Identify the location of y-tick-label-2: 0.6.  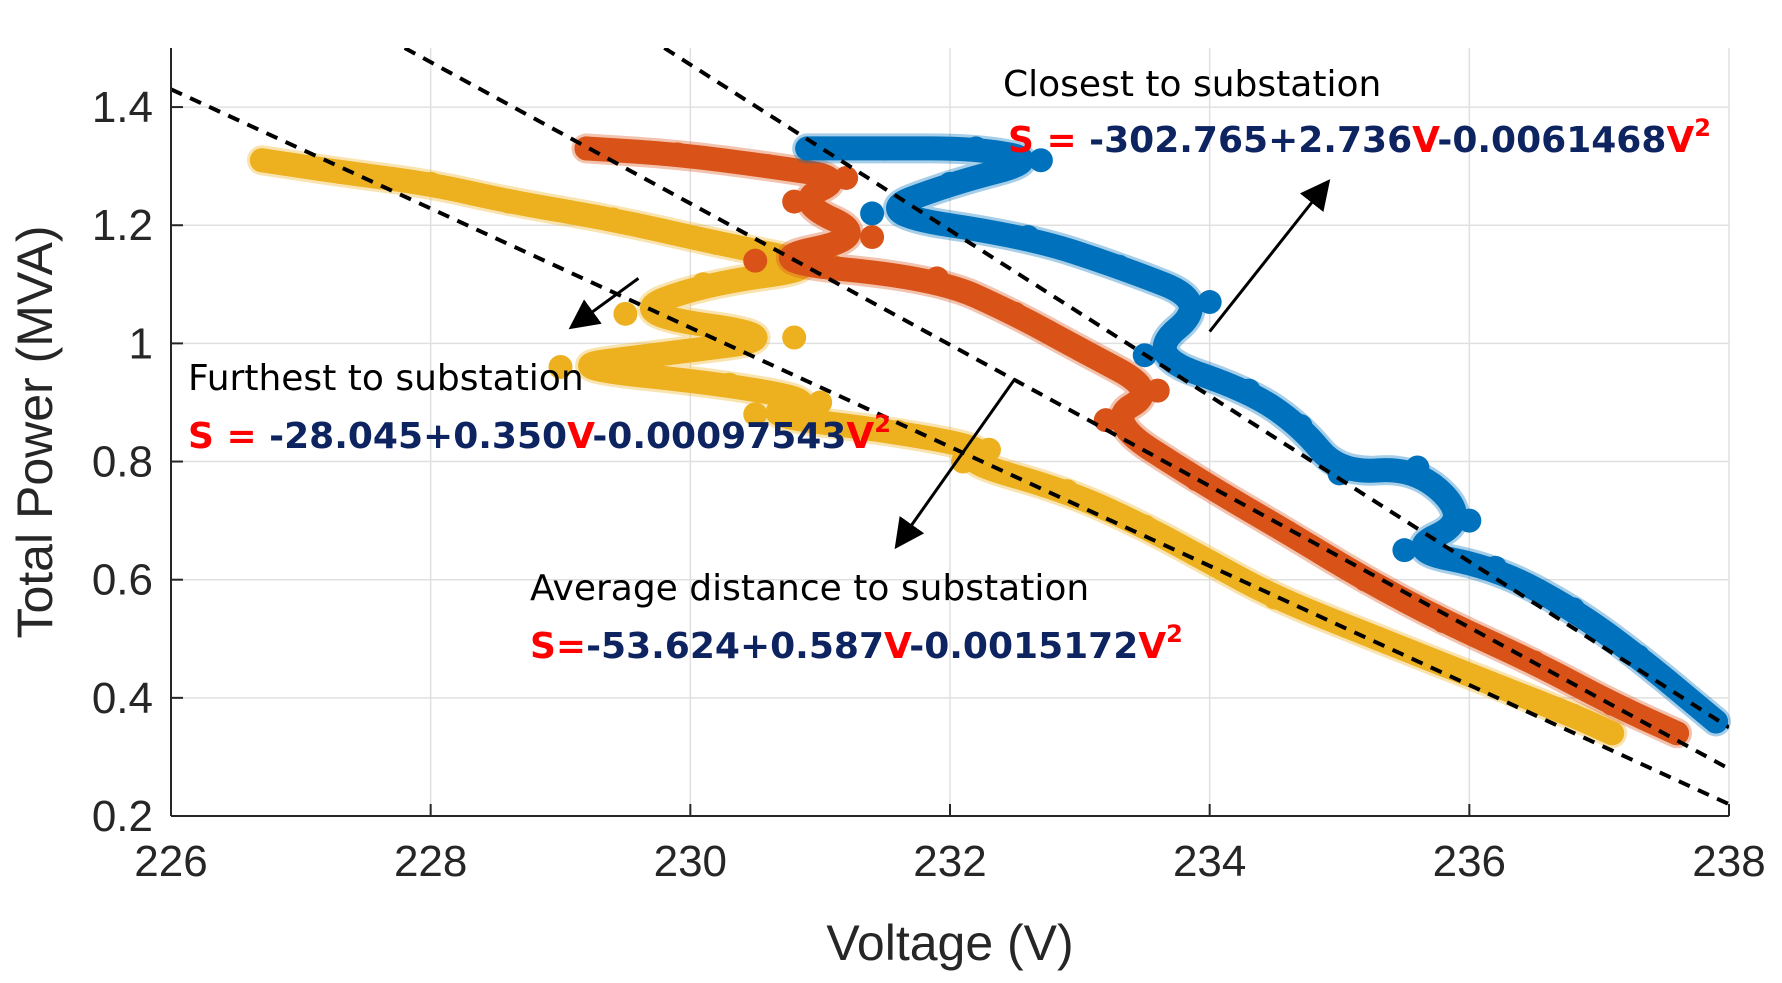
(122, 580).